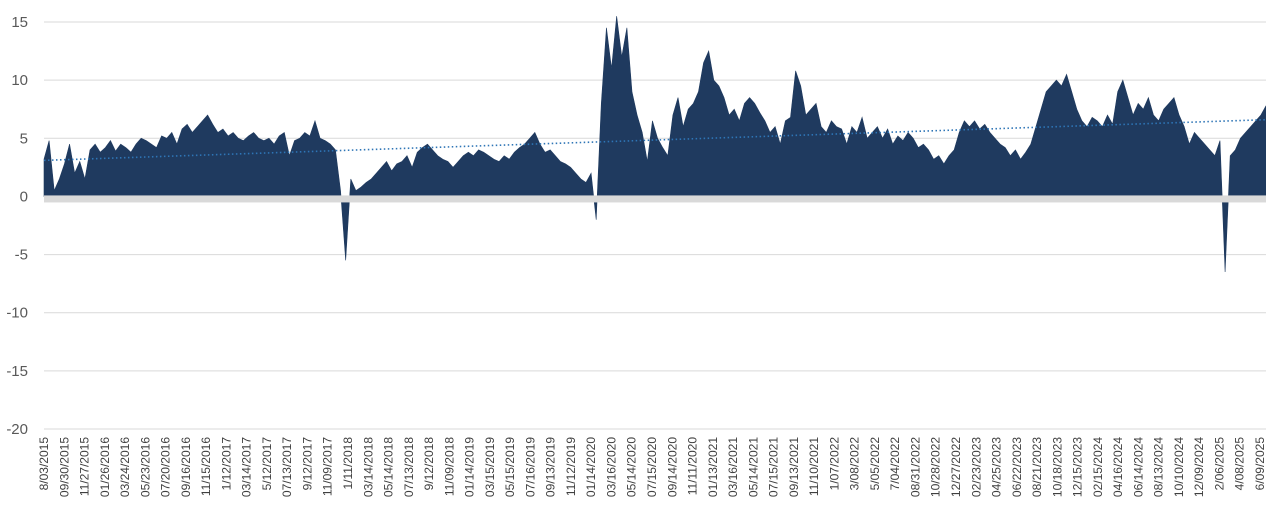 The width and height of the screenshot is (1266, 516). I want to click on x-tick-label: 5/05/2022, so click(875, 464).